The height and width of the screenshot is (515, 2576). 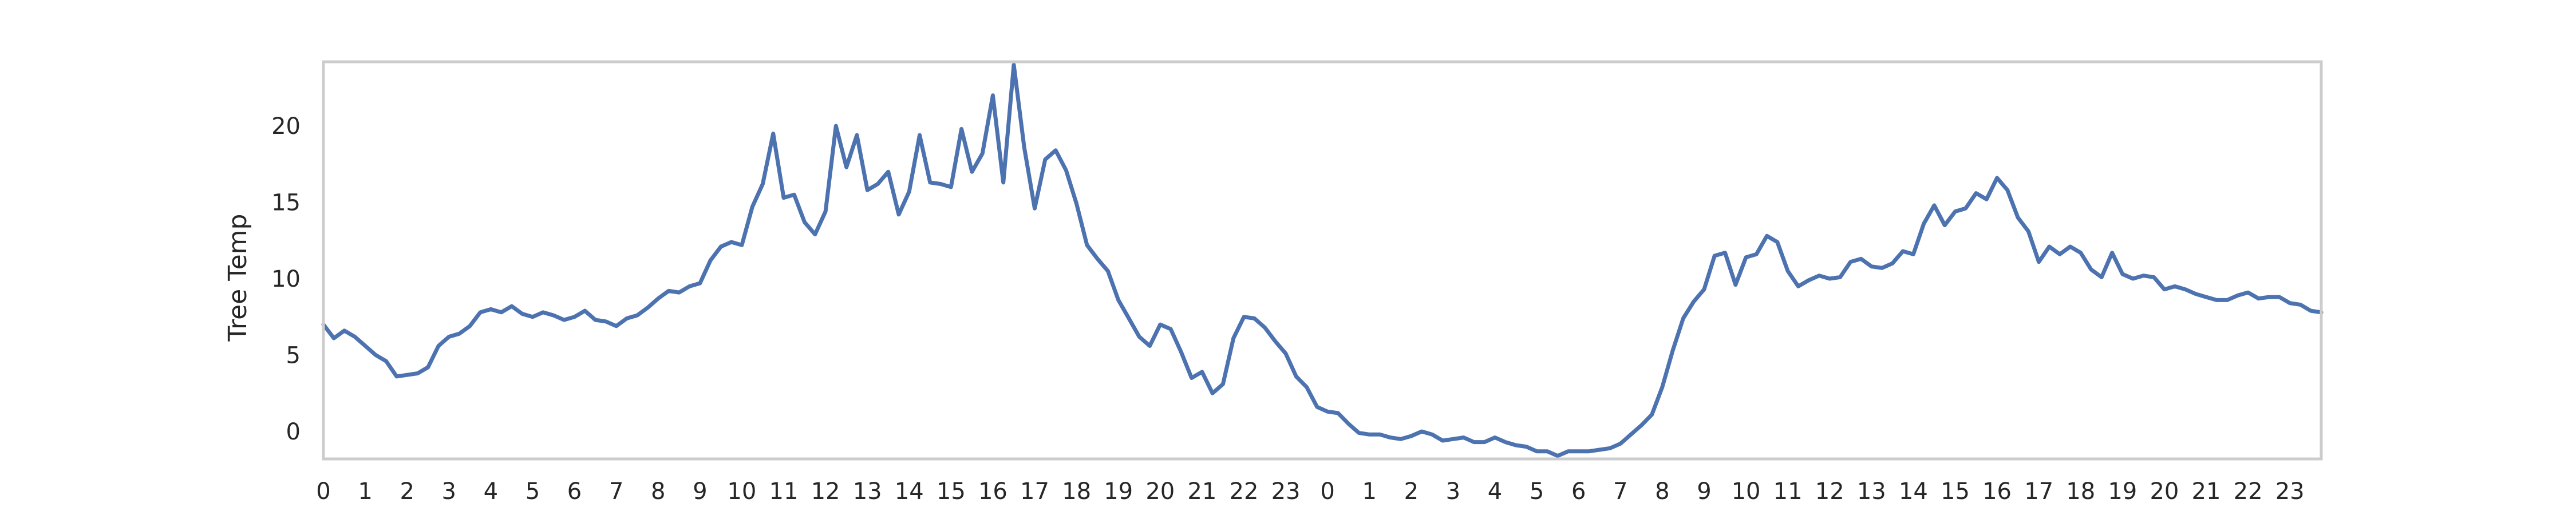 I want to click on y-tick-label: 10, so click(x=286, y=279).